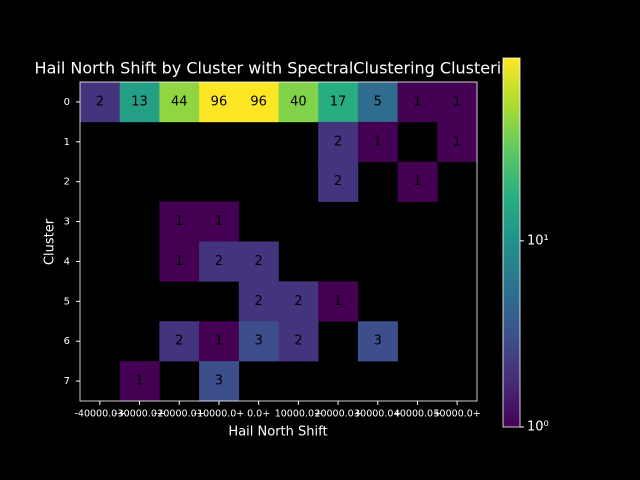 This screenshot has height=480, width=640. I want to click on x-tick-label: 10000.0+, so click(298, 414).